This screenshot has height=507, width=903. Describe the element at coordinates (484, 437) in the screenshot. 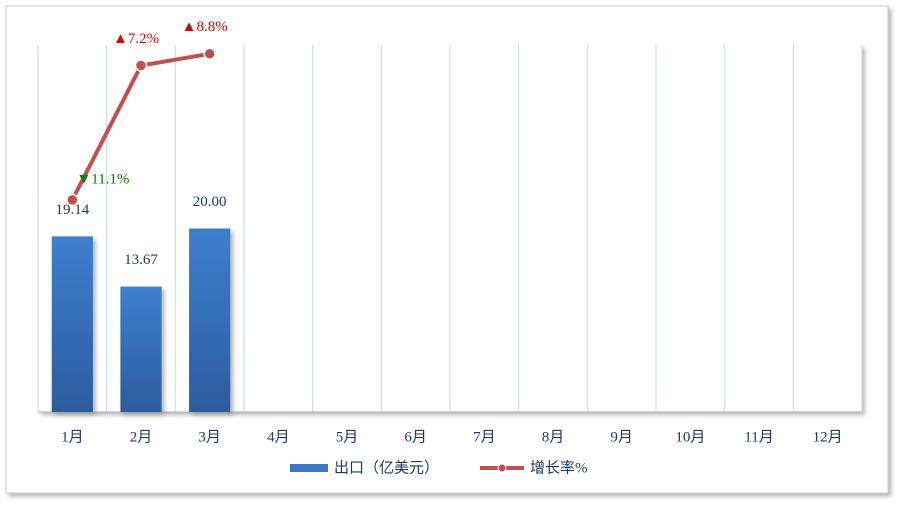

I see `x-tick-label: 7月` at that location.